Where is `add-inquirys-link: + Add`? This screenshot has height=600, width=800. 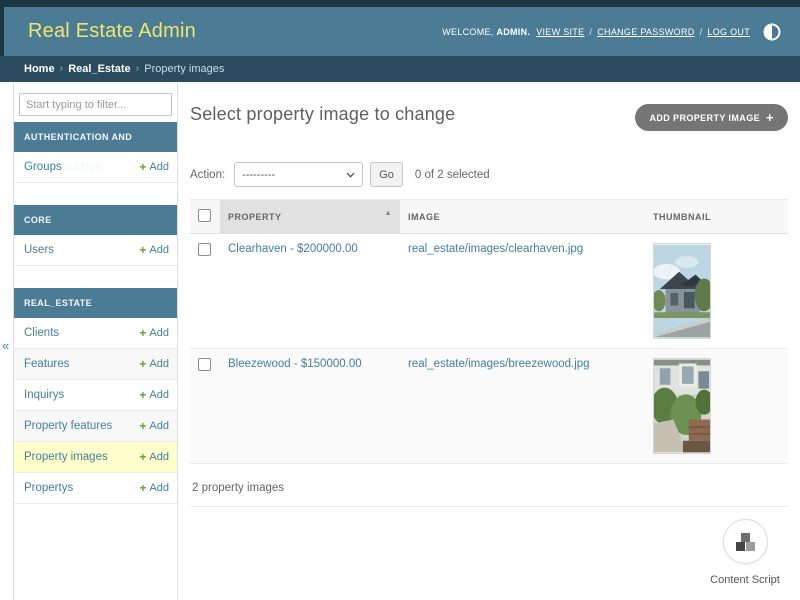
add-inquirys-link: + Add is located at coordinates (154, 395).